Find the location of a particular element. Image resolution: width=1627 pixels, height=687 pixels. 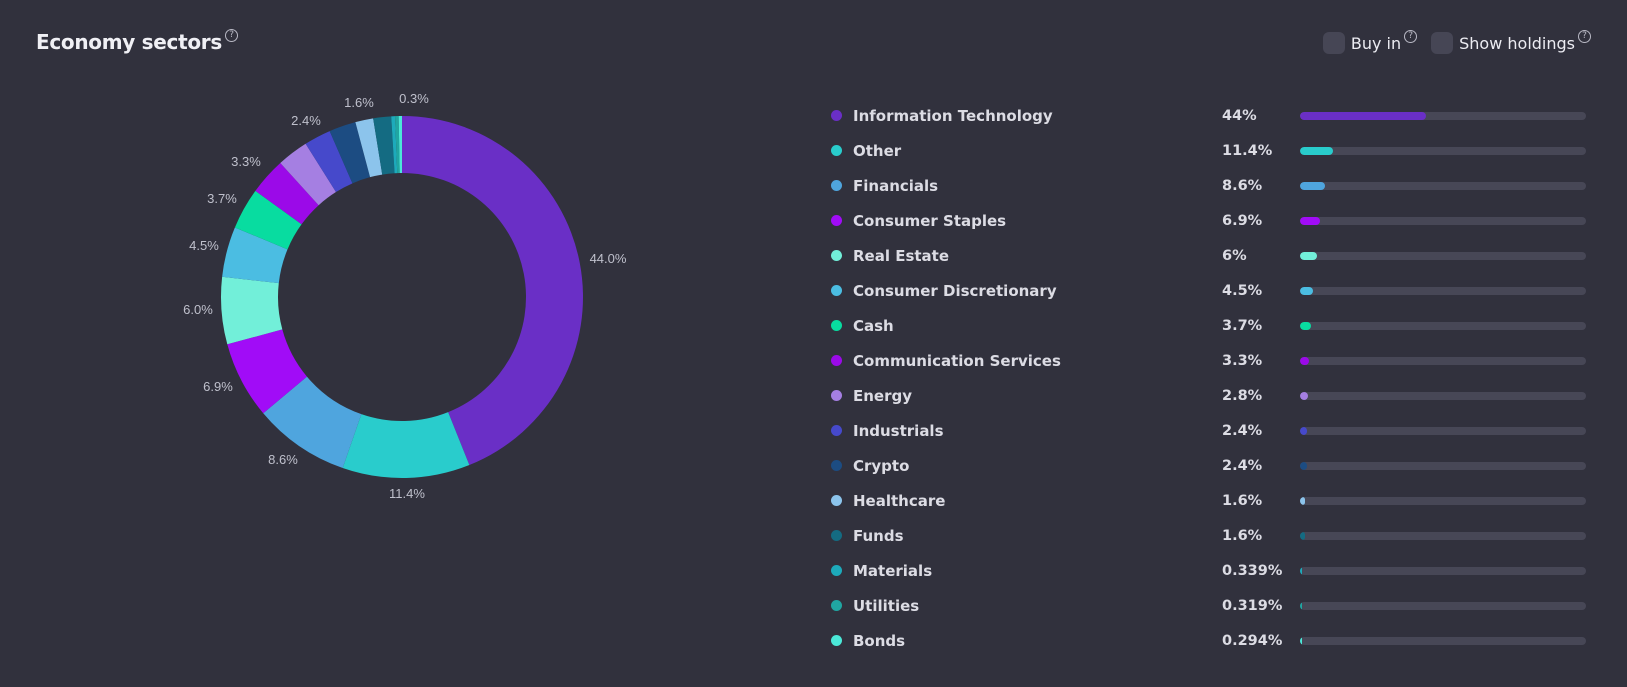

toggle-group: Buy in ? Show holdings ? is located at coordinates (1456, 42).